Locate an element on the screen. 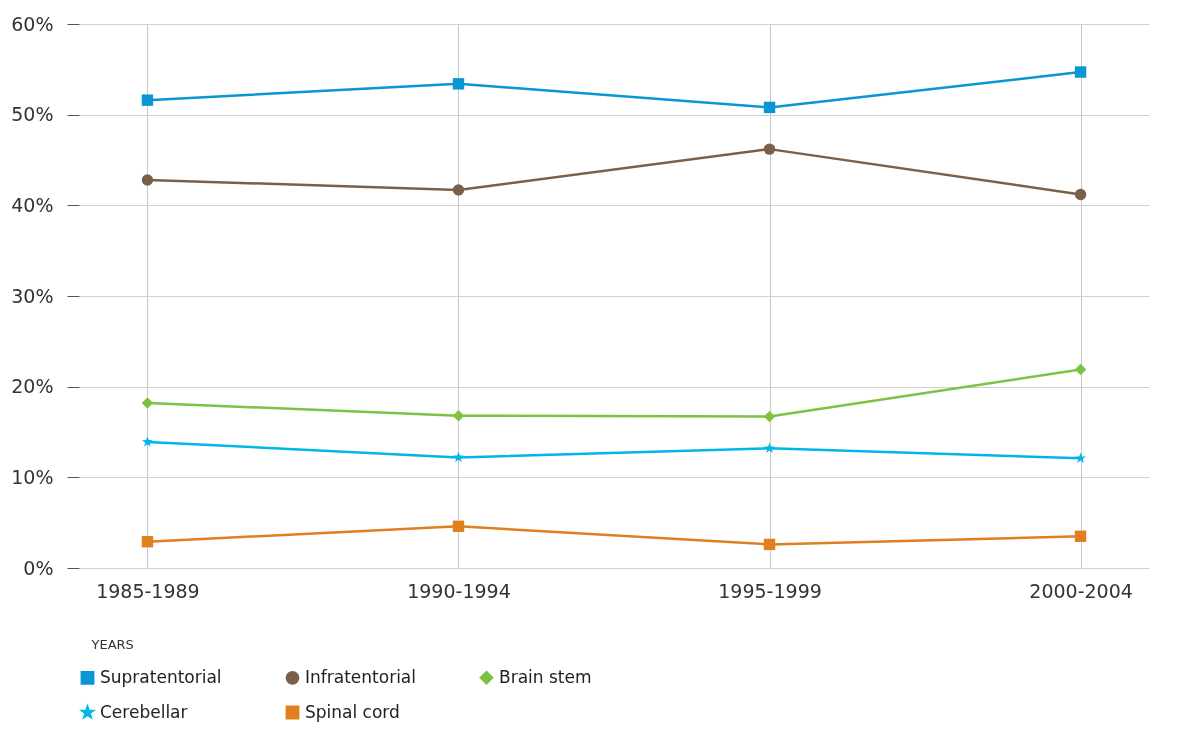 This screenshot has width=1181, height=755. legend-label: Supratentorial is located at coordinates (161, 676).